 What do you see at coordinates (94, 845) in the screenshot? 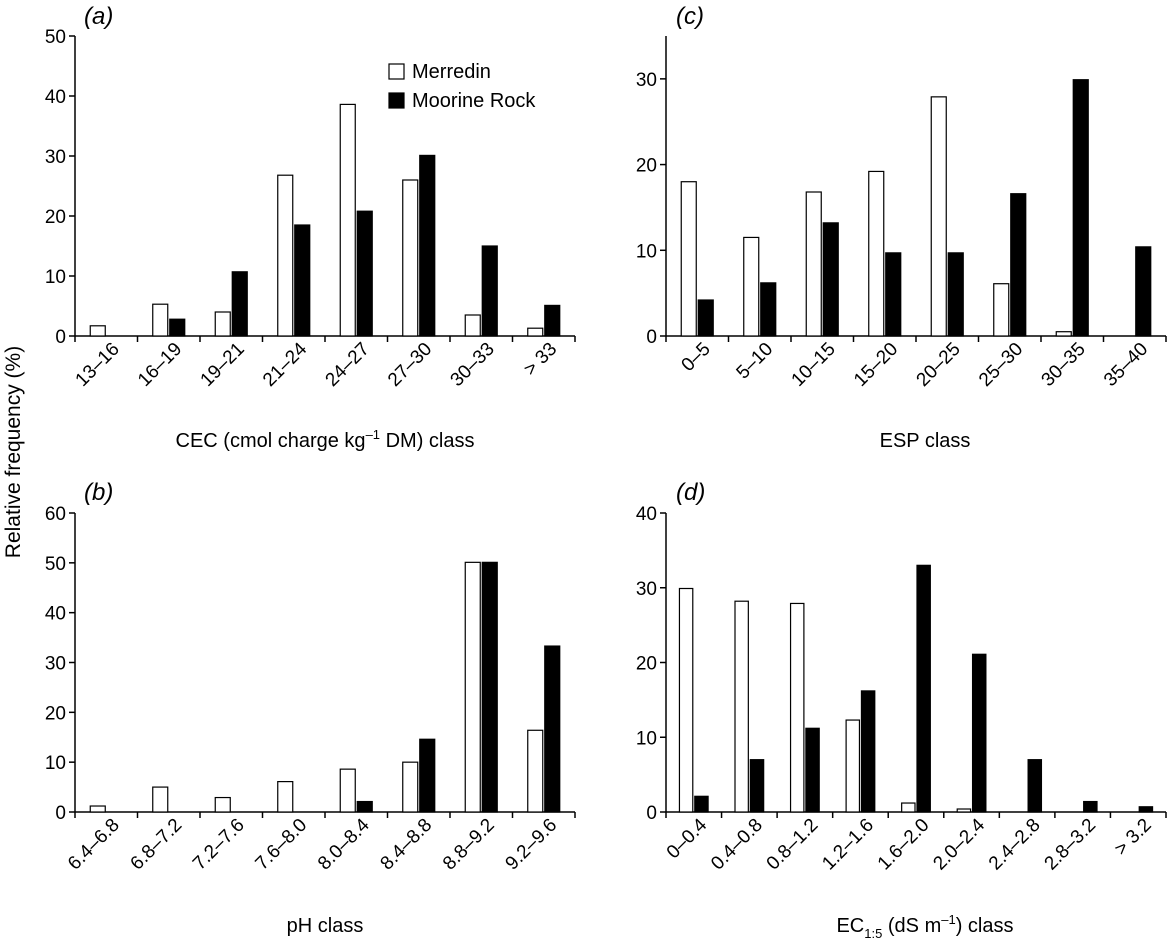
I see `panel-b-x-tick-label-6-4-6-8: 6.4–6.8` at bounding box center [94, 845].